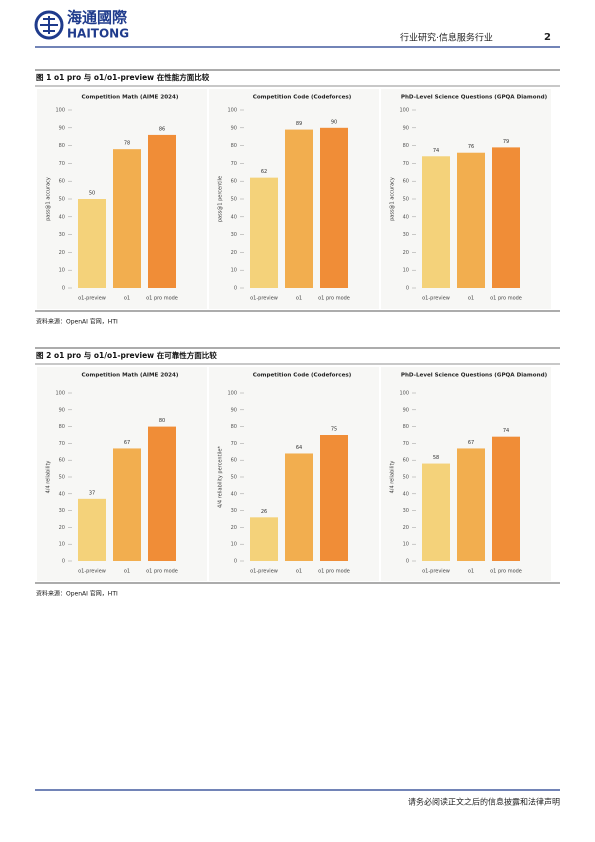 The image size is (595, 842). I want to click on footer: 请务必阅读正文之后的信息披露和法律声明, so click(484, 802).